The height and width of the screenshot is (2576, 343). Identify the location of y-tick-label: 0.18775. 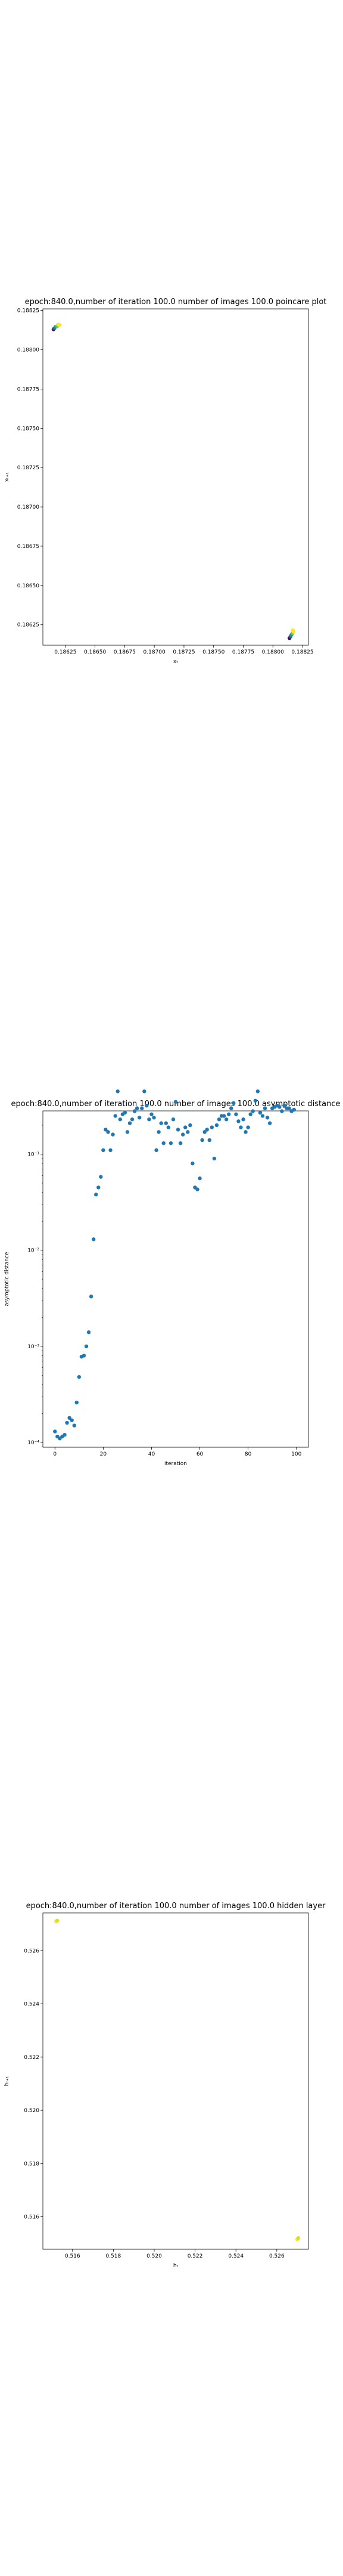
(28, 389).